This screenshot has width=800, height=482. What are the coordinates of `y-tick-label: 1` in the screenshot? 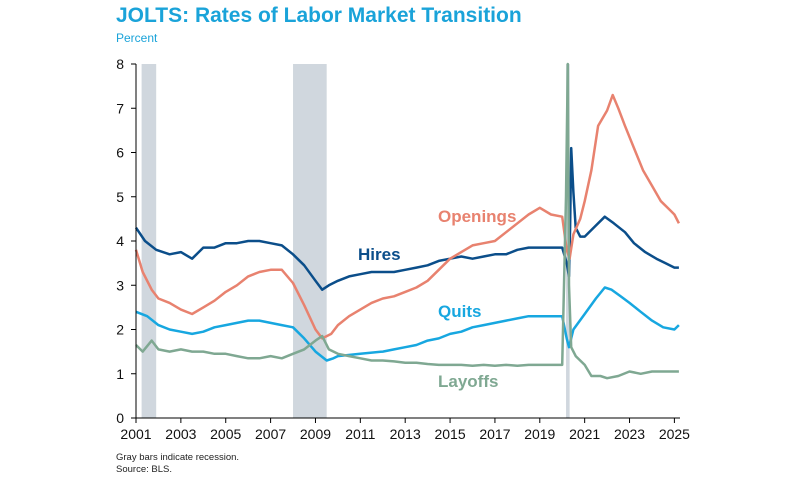 It's located at (120, 374).